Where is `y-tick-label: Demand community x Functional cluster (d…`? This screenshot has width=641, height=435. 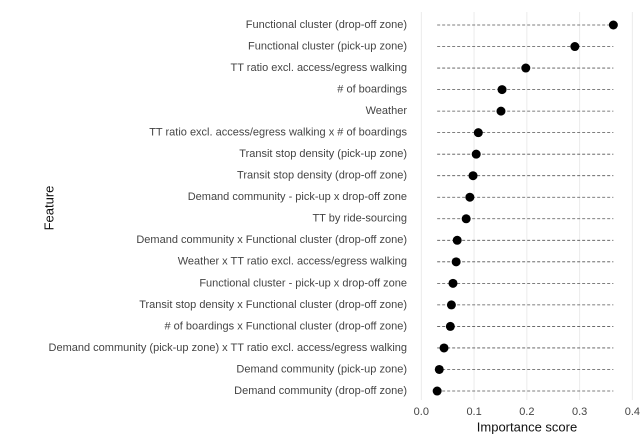 y-tick-label: Demand community x Functional cluster (d… is located at coordinates (271, 240).